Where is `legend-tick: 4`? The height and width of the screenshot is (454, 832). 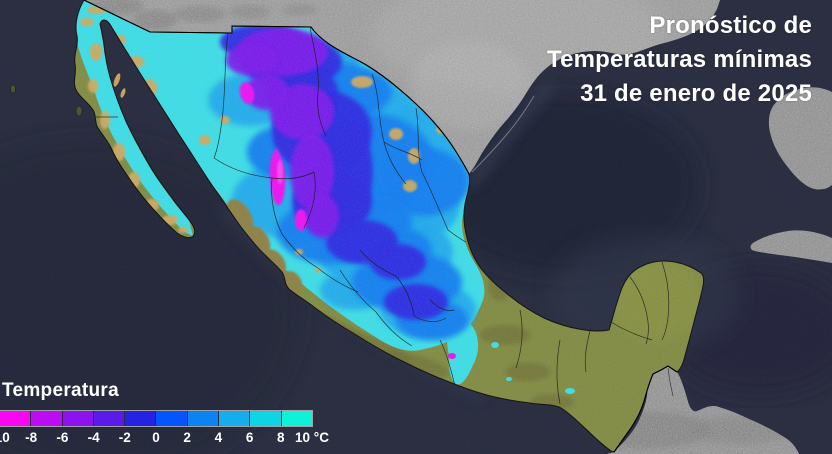 legend-tick: 4 is located at coordinates (218, 437).